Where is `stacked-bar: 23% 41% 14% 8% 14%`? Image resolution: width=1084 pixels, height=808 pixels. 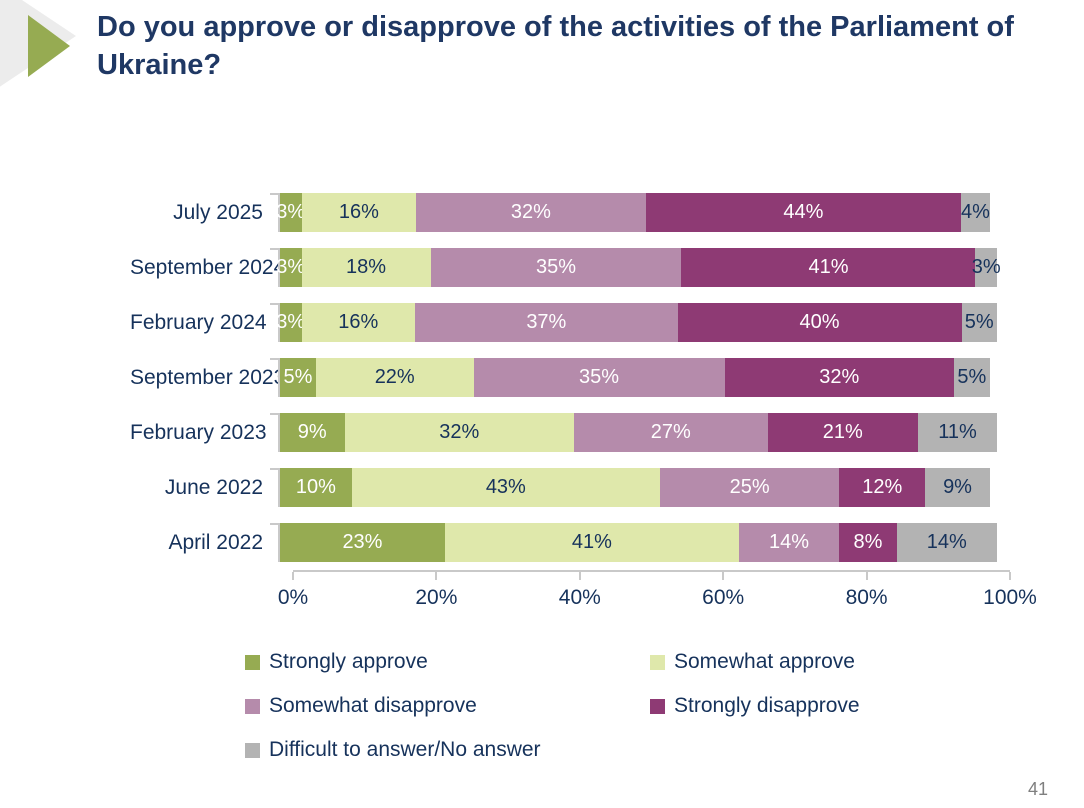
stacked-bar: 23% 41% 14% 8% 14% is located at coordinates (638, 542).